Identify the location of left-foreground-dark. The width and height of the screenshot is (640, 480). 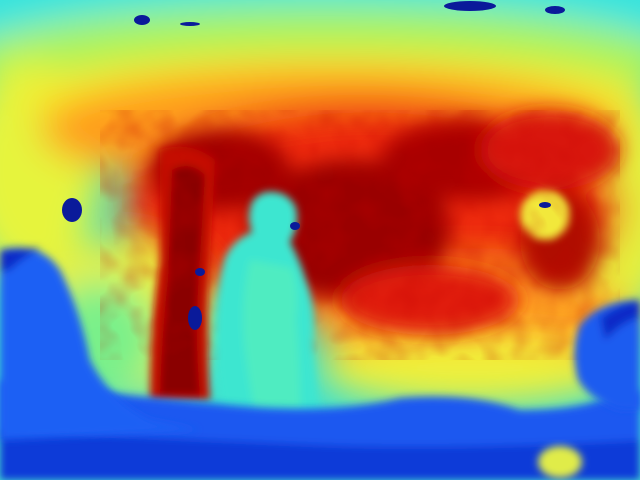
(20, 260).